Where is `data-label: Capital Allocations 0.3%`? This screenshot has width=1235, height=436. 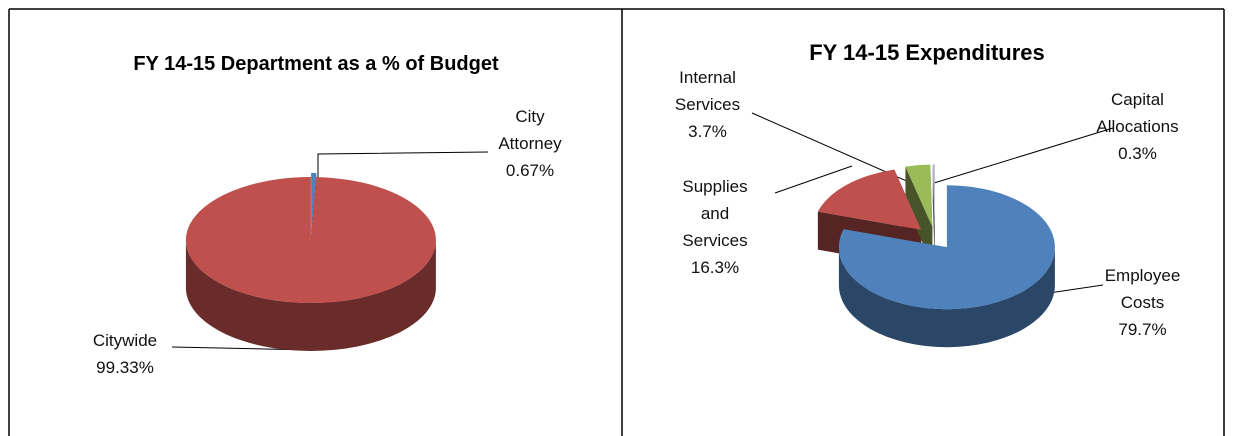 data-label: Capital Allocations 0.3% is located at coordinates (1137, 126).